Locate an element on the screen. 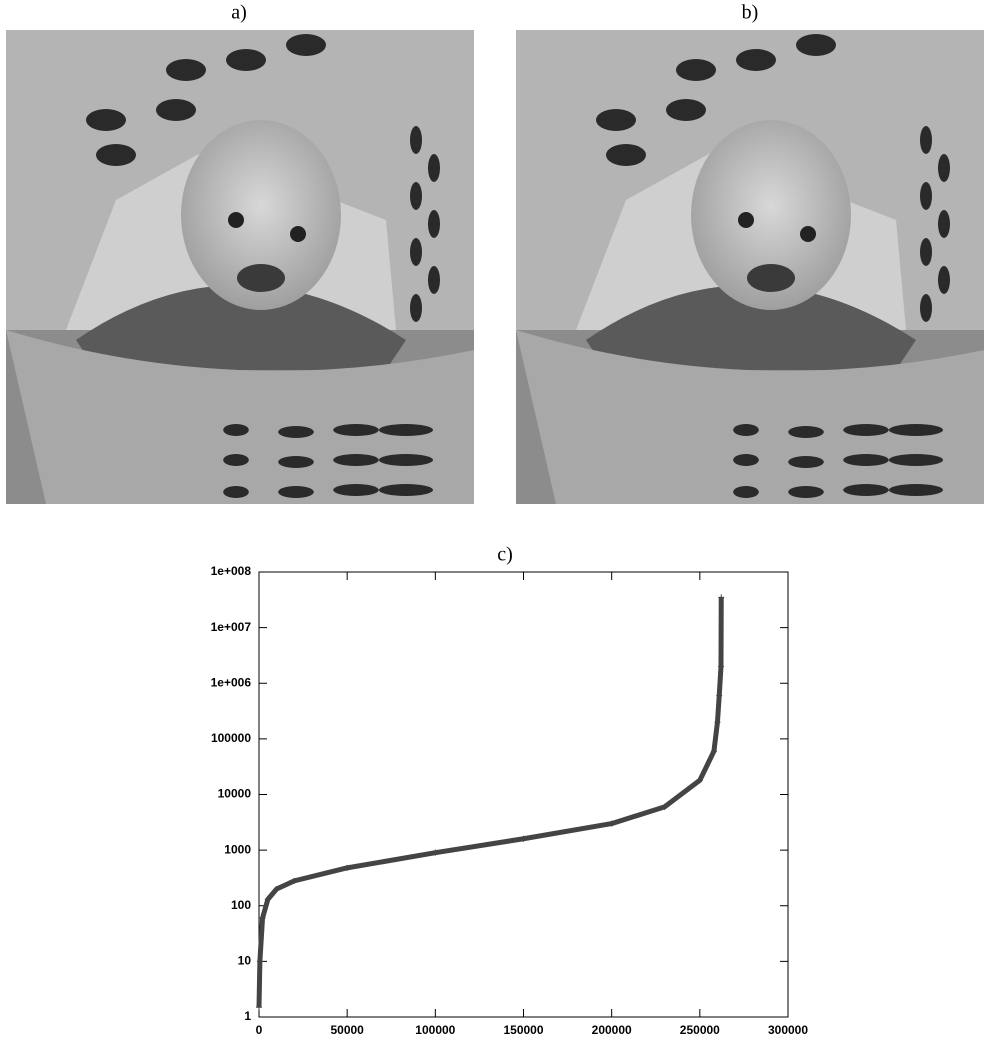 The height and width of the screenshot is (1038, 988). y-tick-label: 1e+006 is located at coordinates (231, 682).